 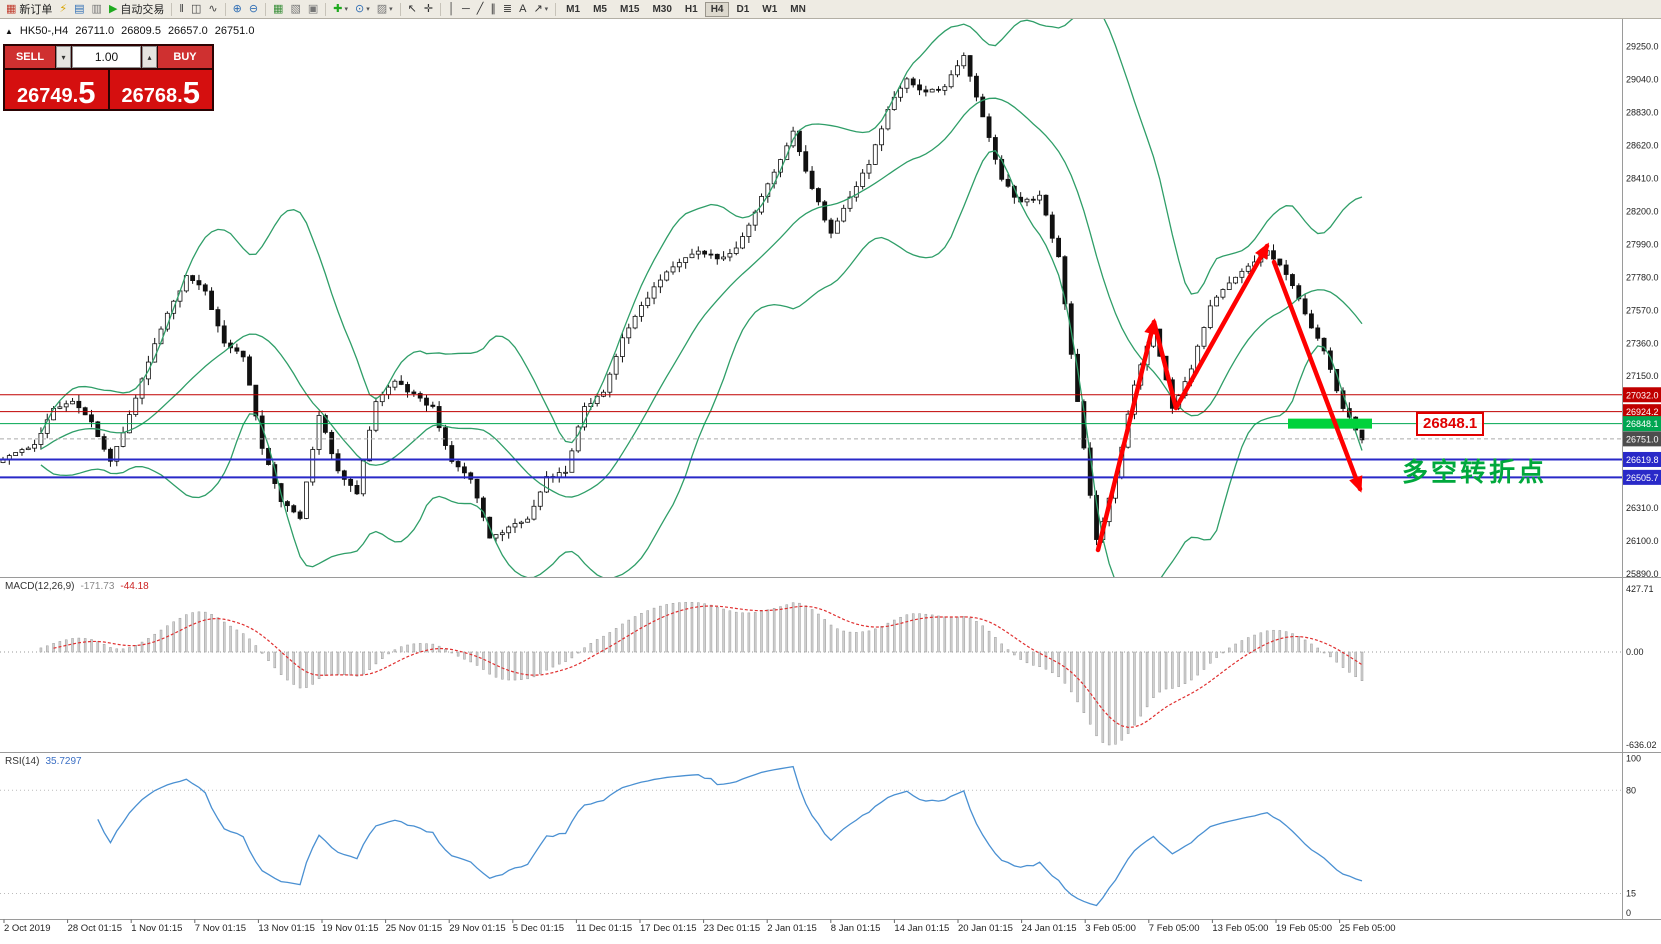 I want to click on svg-text: 13 Nov 01:15, so click(x=286, y=928).